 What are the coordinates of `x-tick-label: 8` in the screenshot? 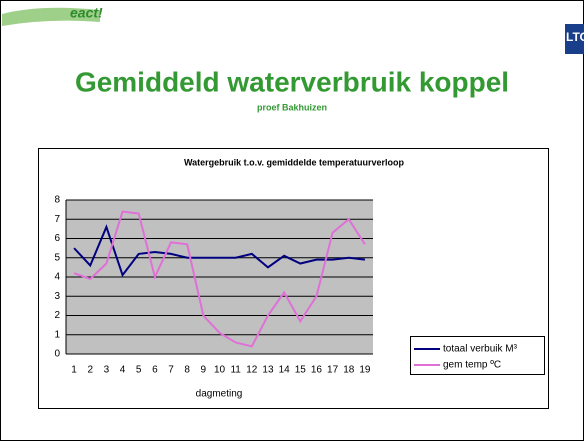 It's located at (187, 370).